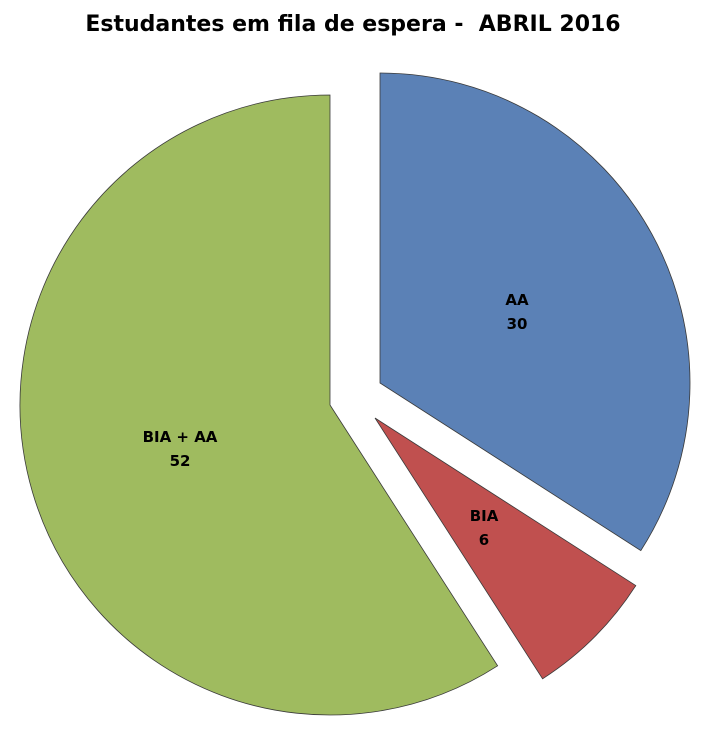 The width and height of the screenshot is (706, 729). What do you see at coordinates (517, 300) in the screenshot?
I see `slice-label: AA` at bounding box center [517, 300].